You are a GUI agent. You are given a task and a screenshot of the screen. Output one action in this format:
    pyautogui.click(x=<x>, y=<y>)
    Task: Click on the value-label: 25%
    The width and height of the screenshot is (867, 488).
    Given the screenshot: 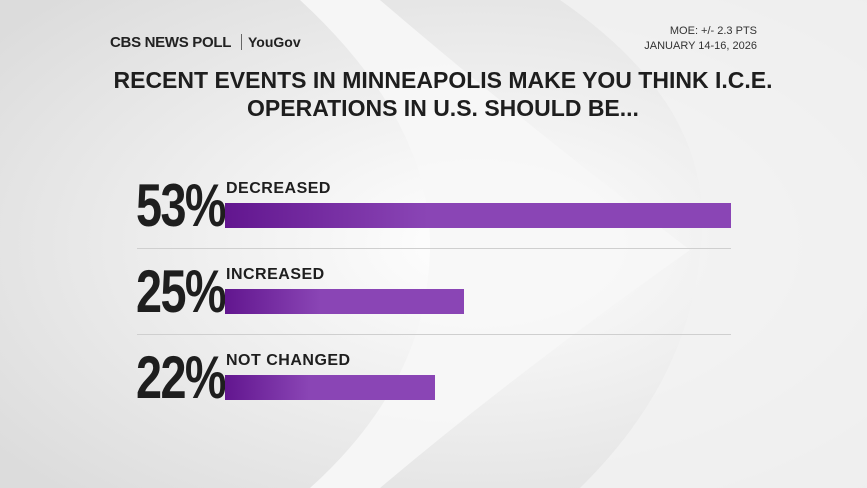 What is the action you would take?
    pyautogui.click(x=181, y=291)
    